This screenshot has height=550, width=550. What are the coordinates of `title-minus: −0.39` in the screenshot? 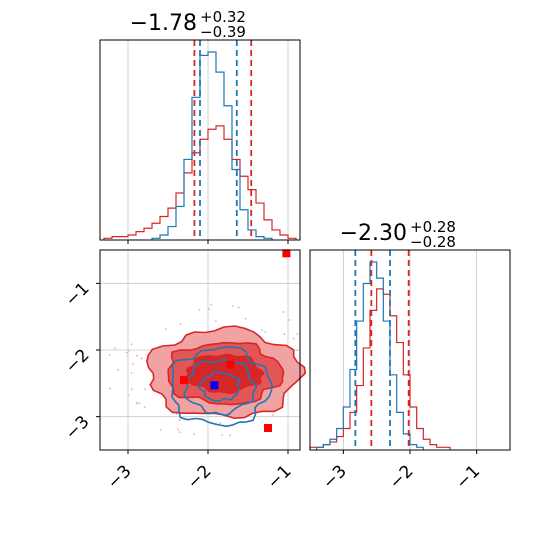 It's located at (223, 32).